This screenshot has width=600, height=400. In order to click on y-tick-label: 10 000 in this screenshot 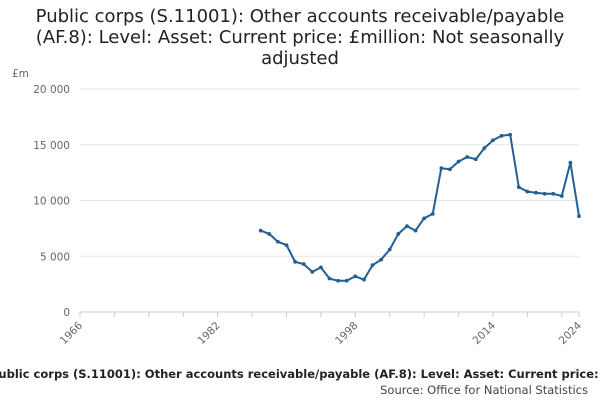, I will do `click(51, 202)`.